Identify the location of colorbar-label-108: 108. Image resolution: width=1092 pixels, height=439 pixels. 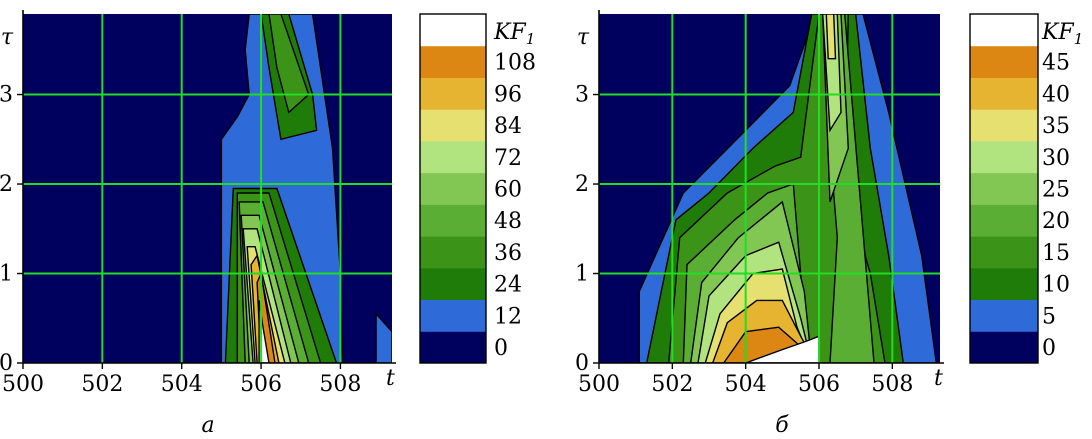
(515, 63).